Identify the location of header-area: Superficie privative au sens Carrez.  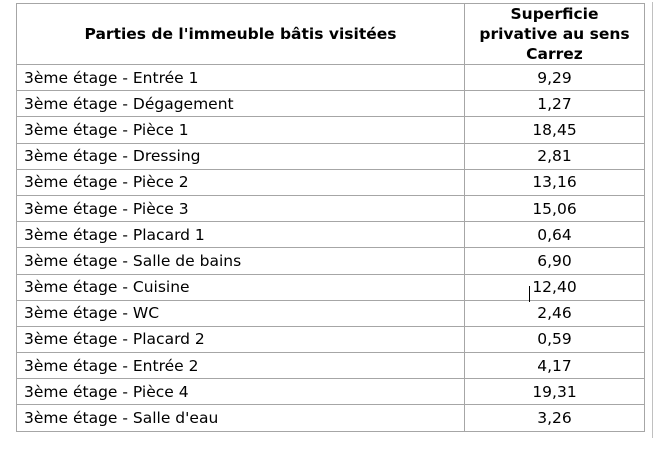
(554, 34).